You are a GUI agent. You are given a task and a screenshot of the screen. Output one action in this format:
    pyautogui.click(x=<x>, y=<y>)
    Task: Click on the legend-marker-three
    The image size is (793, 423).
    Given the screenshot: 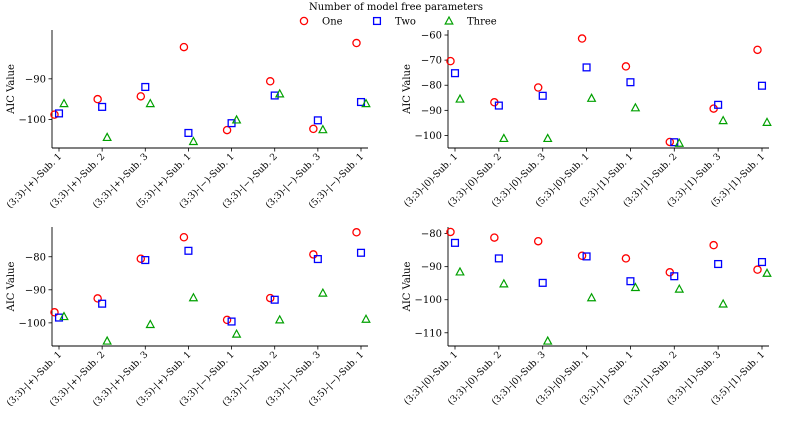 What is the action you would take?
    pyautogui.click(x=449, y=20)
    